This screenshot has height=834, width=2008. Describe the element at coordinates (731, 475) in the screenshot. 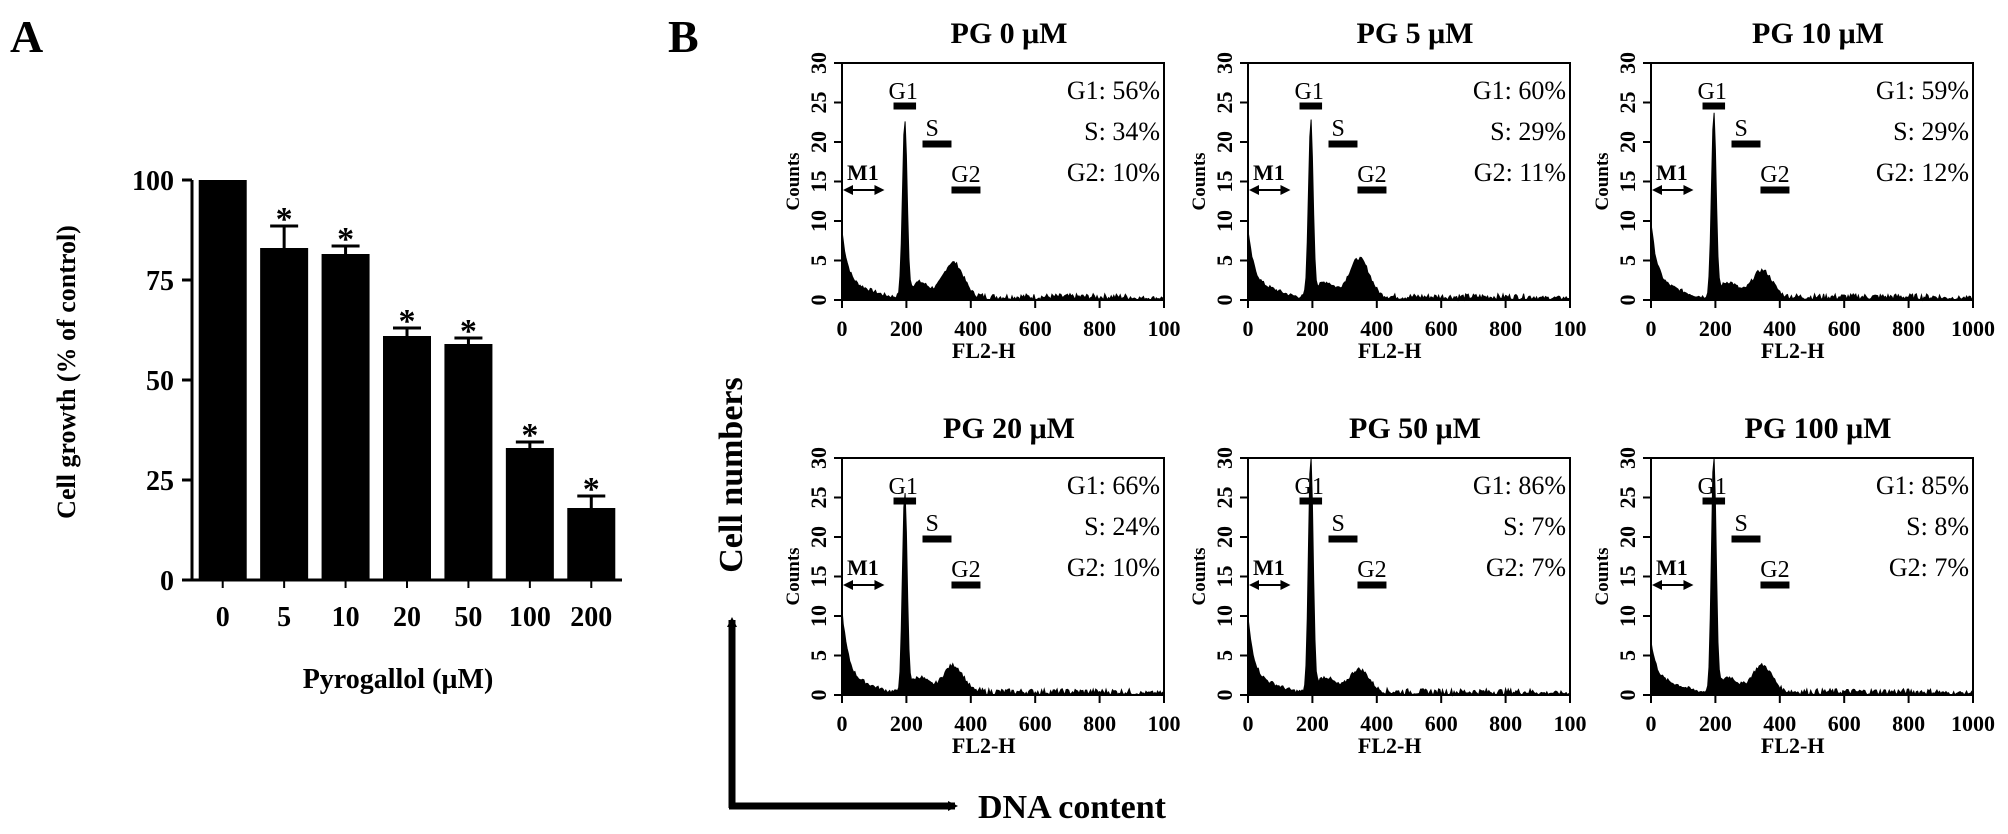

I see `cell-numbers-label: Cell numbers` at that location.